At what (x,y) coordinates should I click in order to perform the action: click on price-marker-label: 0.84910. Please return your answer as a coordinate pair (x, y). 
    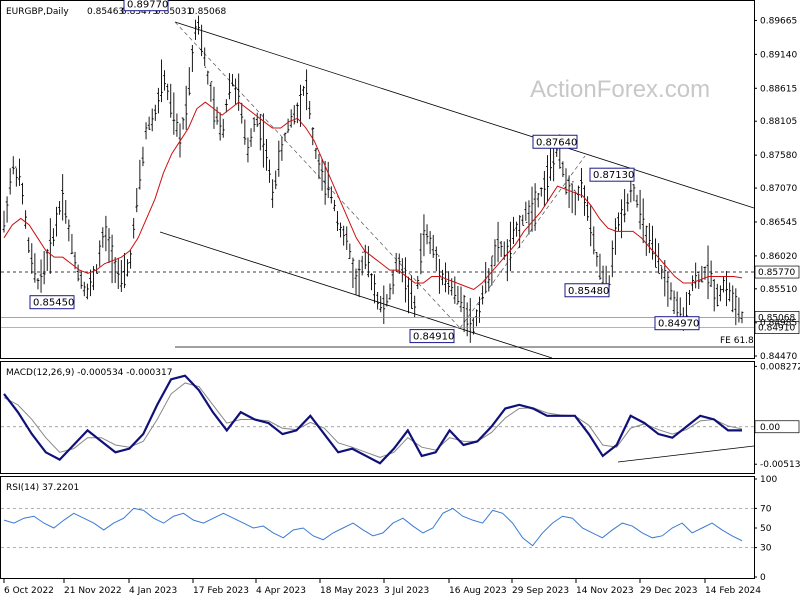
    Looking at the image, I should click on (776, 329).